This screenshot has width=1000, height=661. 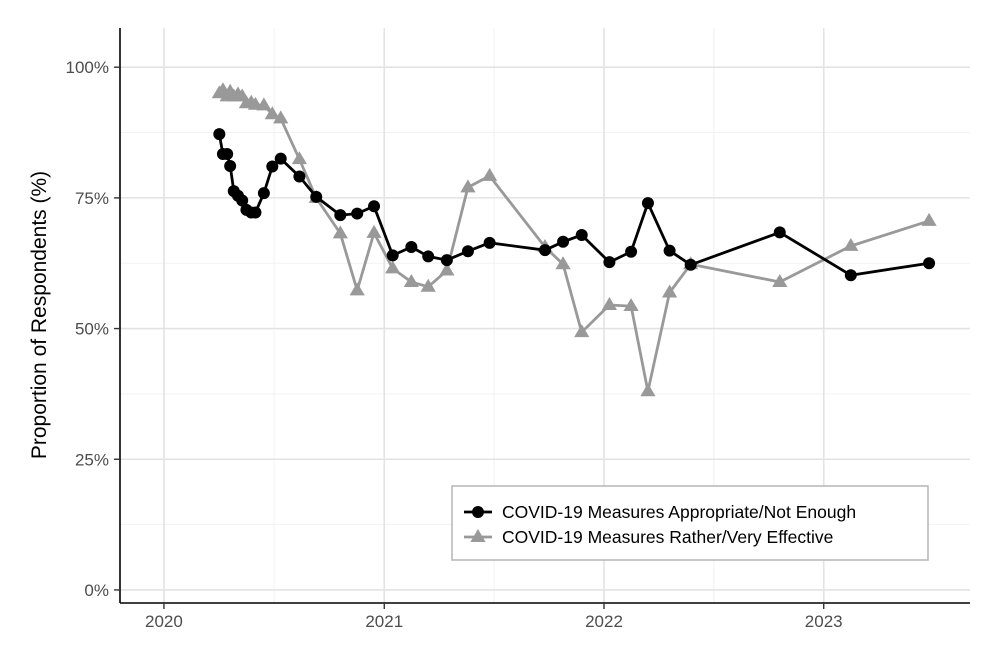 I want to click on y-axis-title: Proportion of Respondents (%), so click(x=39, y=315).